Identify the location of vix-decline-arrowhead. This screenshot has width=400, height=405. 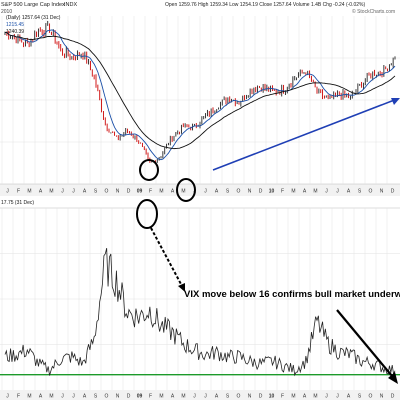
(393, 378).